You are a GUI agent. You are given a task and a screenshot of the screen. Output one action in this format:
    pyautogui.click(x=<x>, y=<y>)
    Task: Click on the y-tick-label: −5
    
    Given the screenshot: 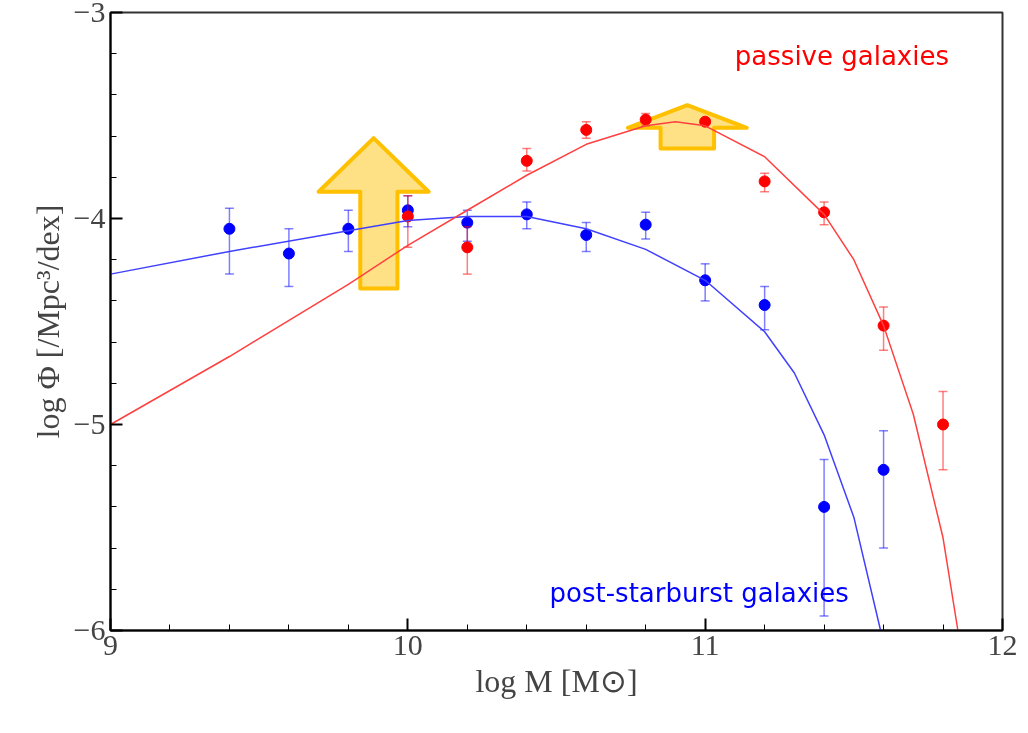 What is the action you would take?
    pyautogui.click(x=89, y=423)
    